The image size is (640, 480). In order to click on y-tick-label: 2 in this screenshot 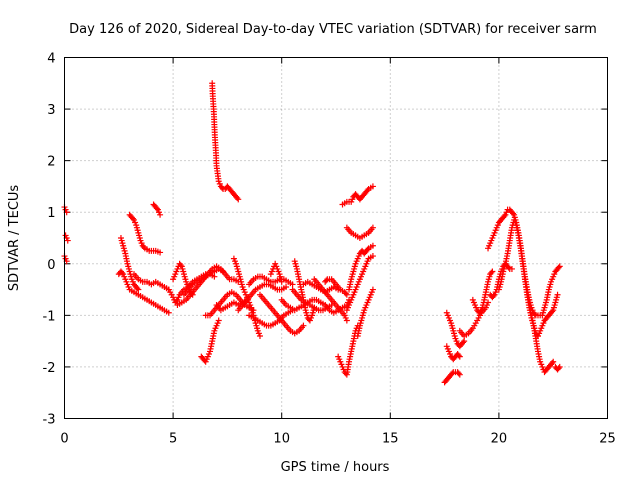, I will do `click(51, 162)`.